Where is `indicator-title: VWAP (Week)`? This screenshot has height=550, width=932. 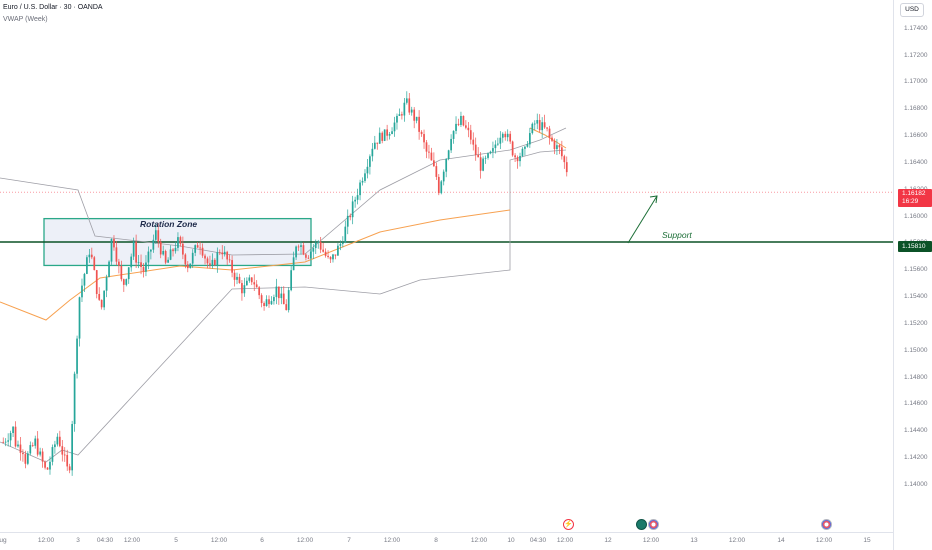 indicator-title: VWAP (Week) is located at coordinates (25, 19).